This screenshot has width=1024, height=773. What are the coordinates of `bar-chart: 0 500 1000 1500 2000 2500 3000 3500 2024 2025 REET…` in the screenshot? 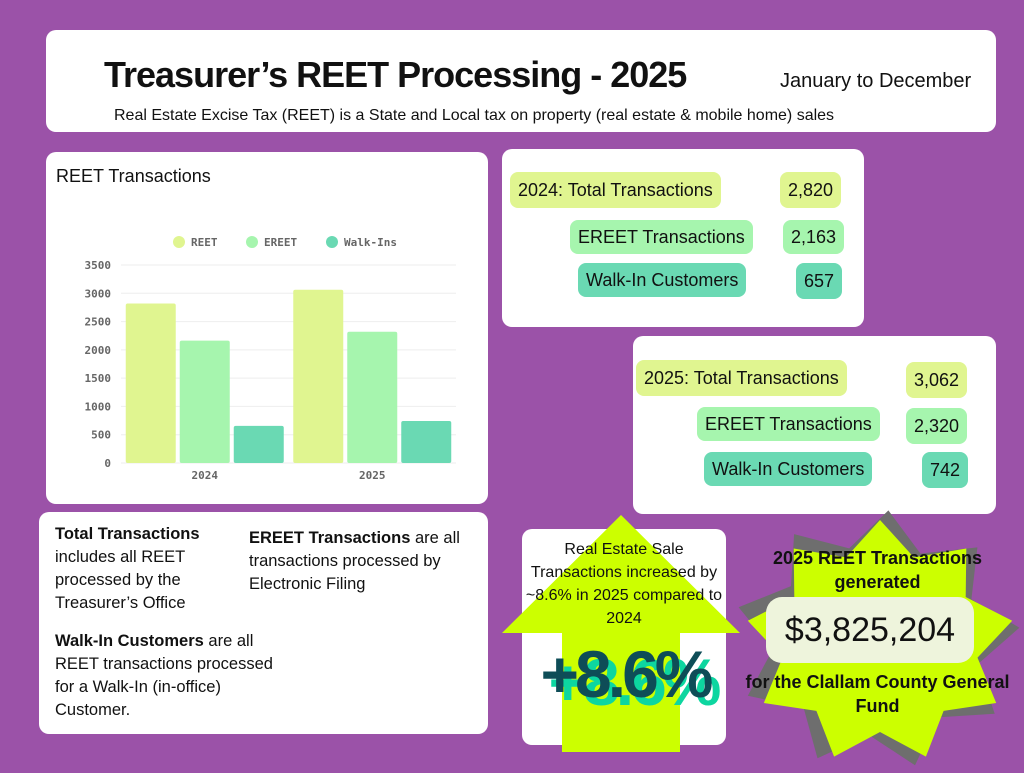 It's located at (270, 359).